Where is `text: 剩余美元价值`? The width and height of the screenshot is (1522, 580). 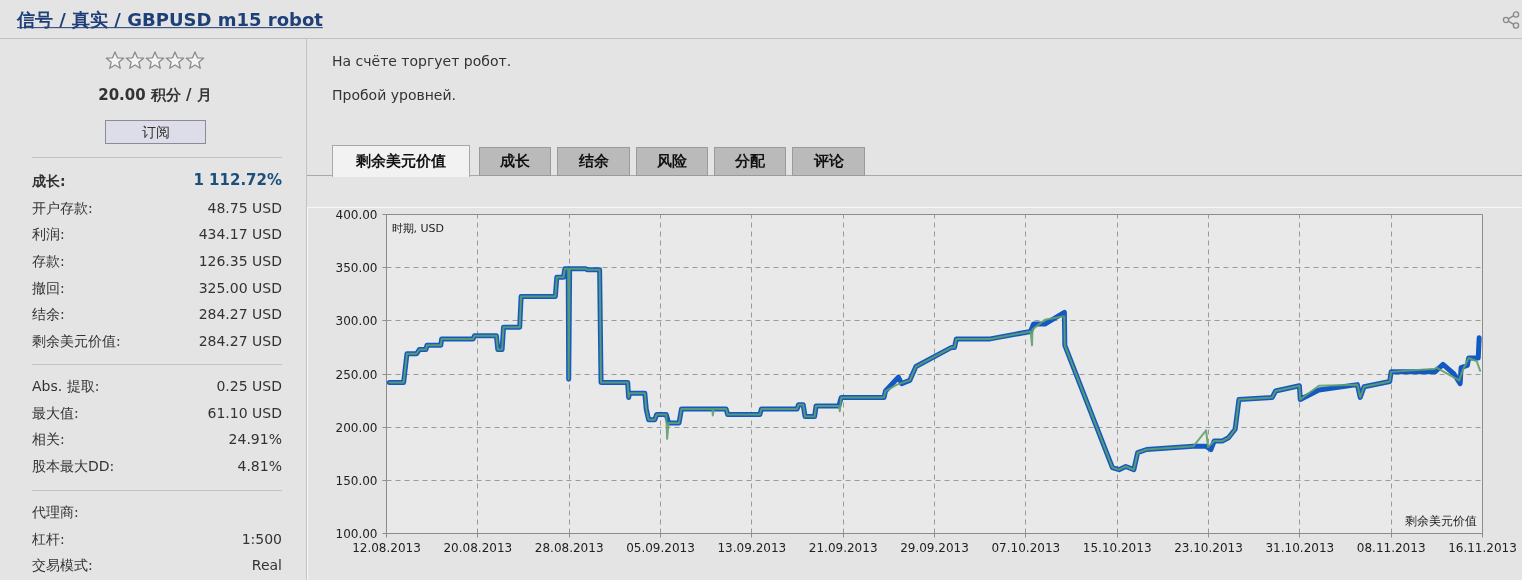
text: 剩余美元价值 is located at coordinates (401, 161).